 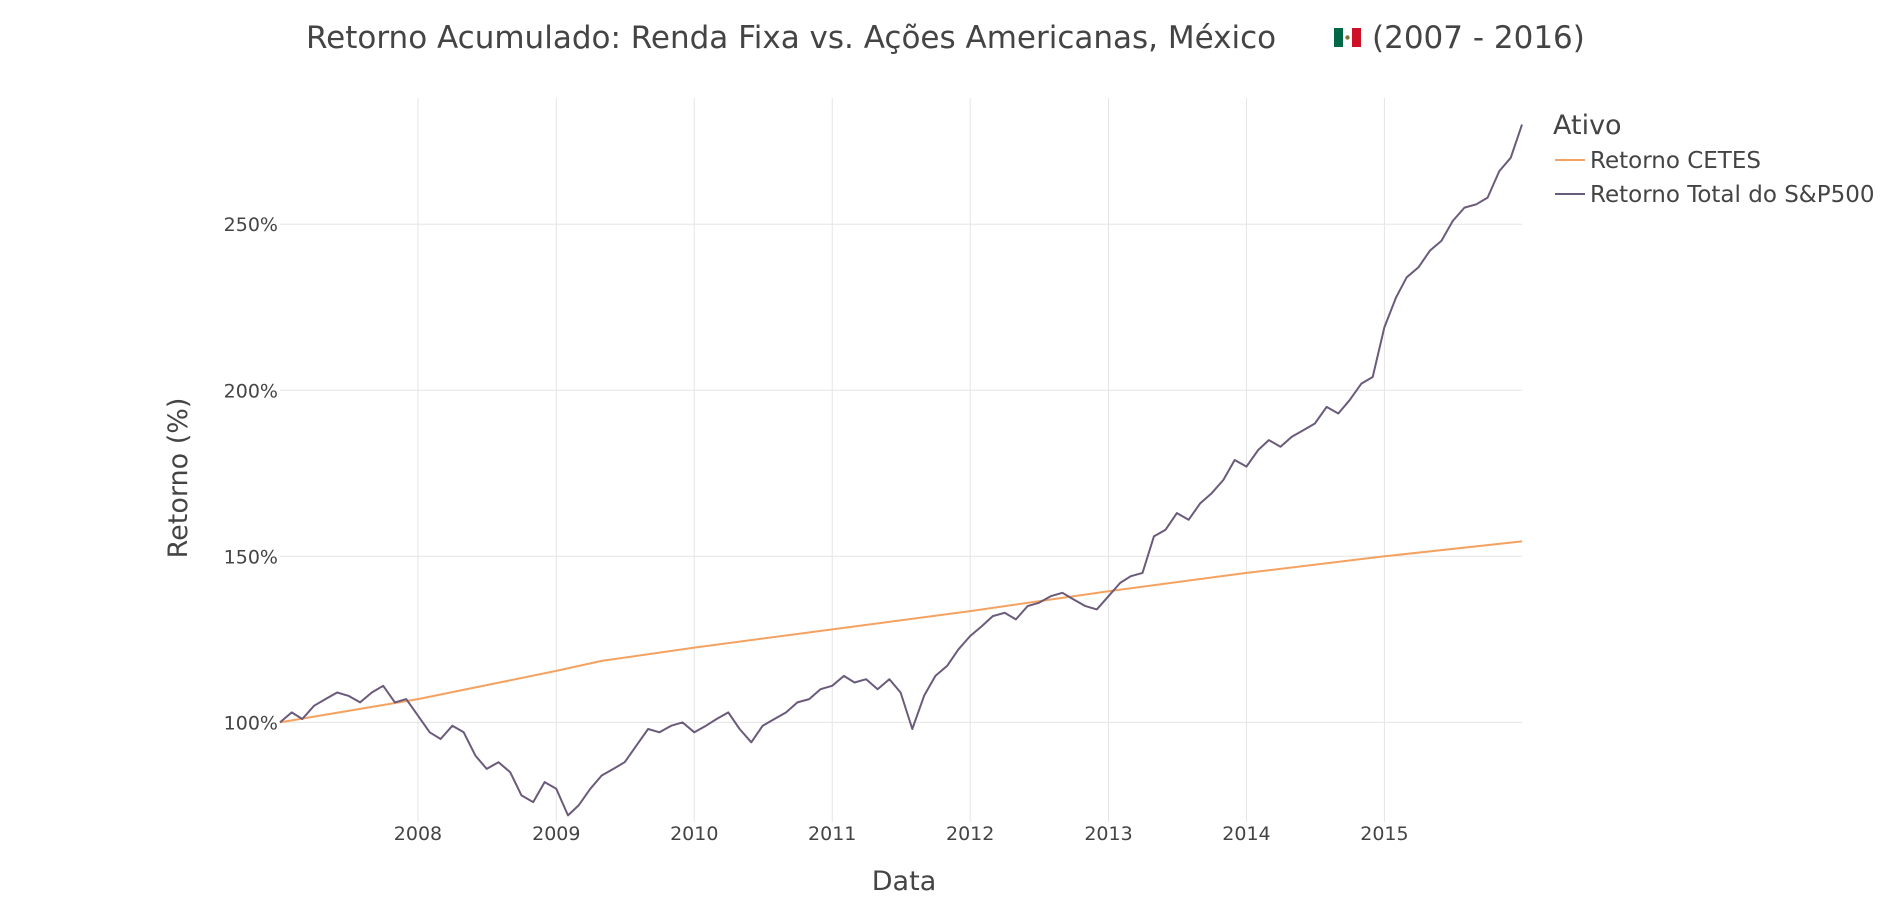 What do you see at coordinates (970, 834) in the screenshot?
I see `x-tick-label: 2012` at bounding box center [970, 834].